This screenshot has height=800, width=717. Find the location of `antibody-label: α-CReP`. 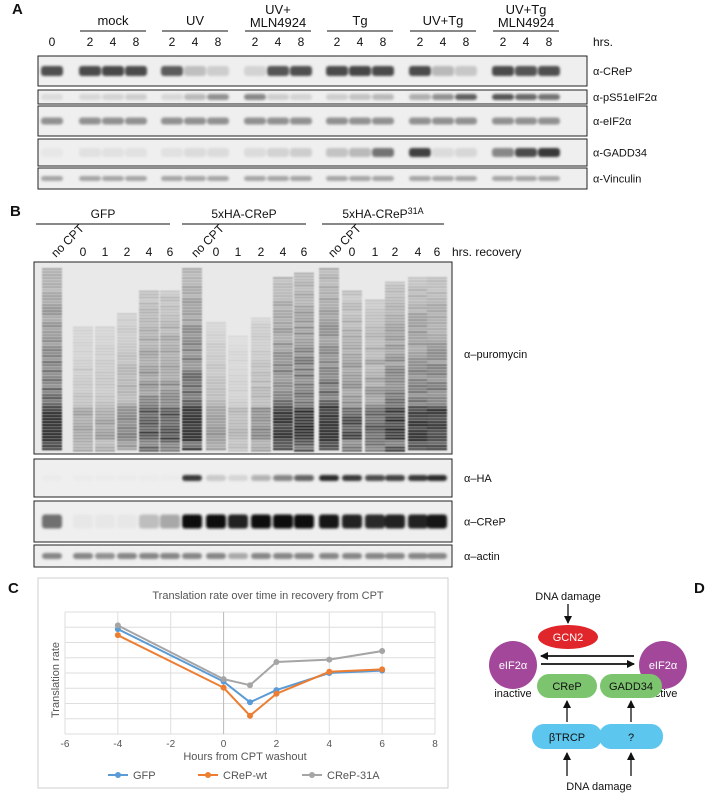

antibody-label: α-CReP is located at coordinates (612, 72).